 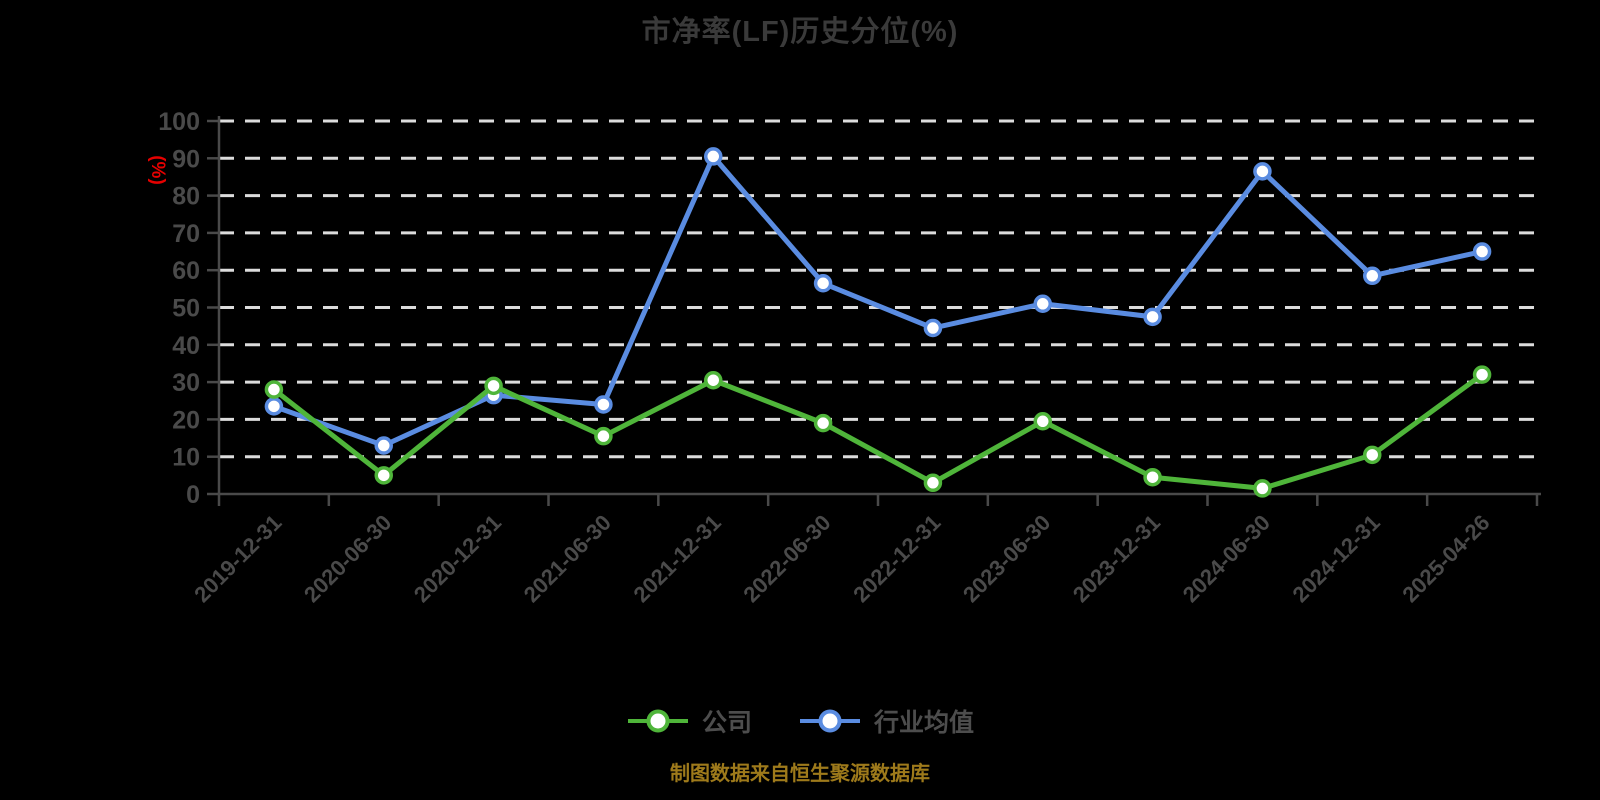 What do you see at coordinates (878, 431) in the screenshot?
I see `series-line-company` at bounding box center [878, 431].